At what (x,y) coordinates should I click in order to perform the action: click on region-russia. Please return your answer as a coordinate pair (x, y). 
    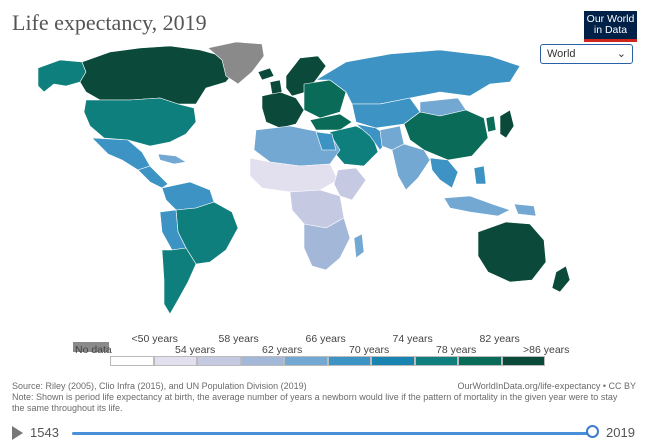
    Looking at the image, I should click on (418, 77).